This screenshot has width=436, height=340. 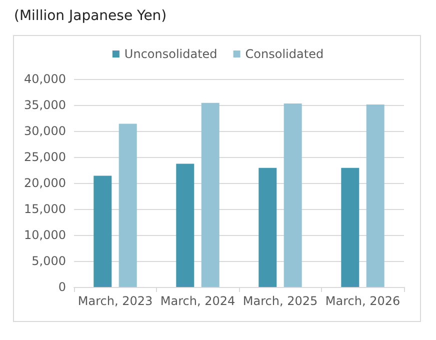 What do you see at coordinates (284, 54) in the screenshot?
I see `legend-label: Consolidated` at bounding box center [284, 54].